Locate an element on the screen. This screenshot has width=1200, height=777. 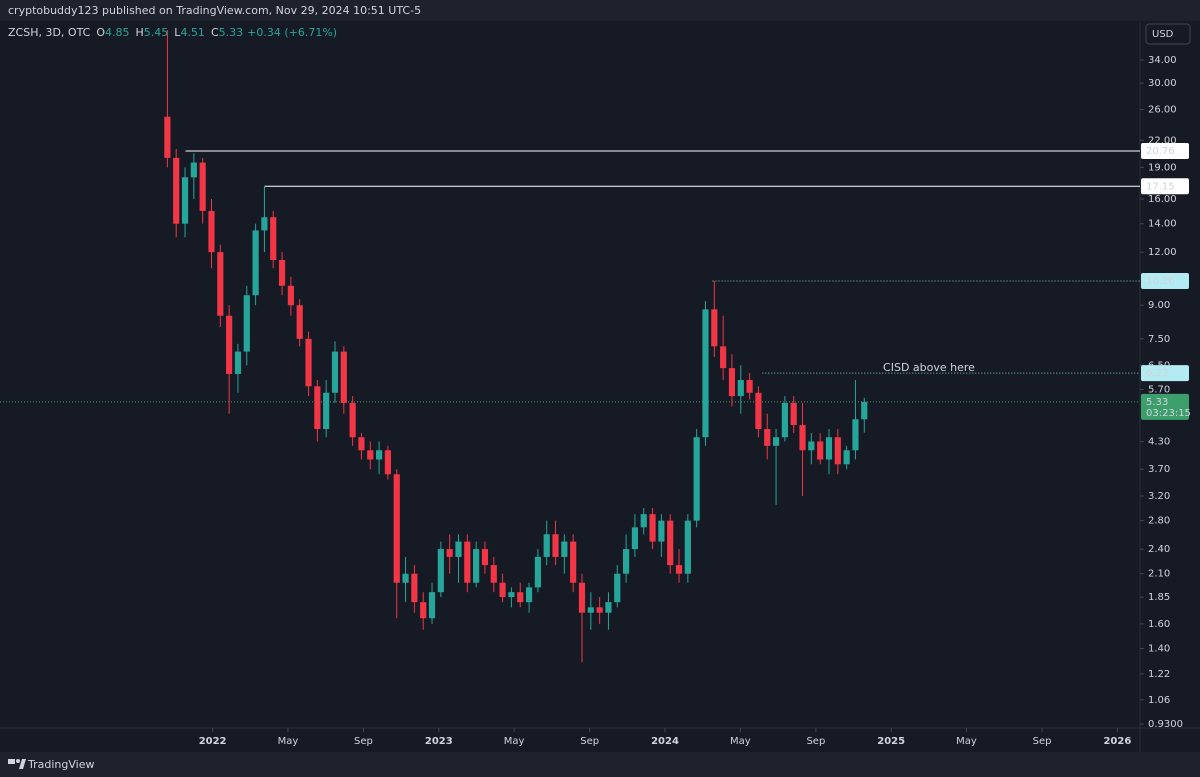
last-price-box is located at coordinates (1165, 406).